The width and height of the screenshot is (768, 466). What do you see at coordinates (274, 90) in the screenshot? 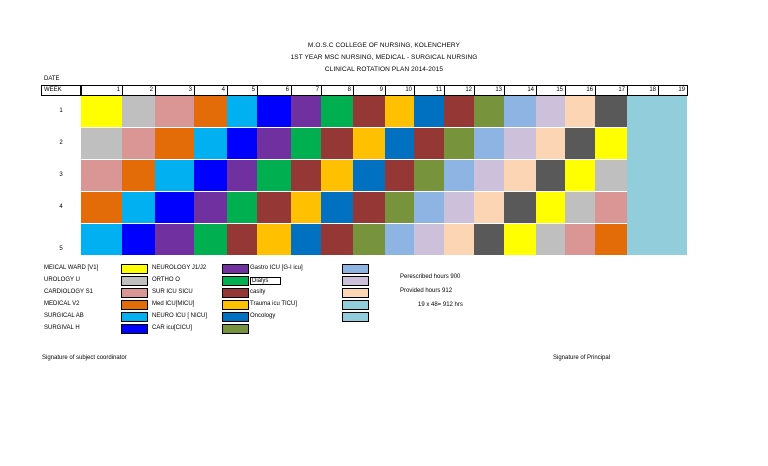
I see `week-header-6: 6` at bounding box center [274, 90].